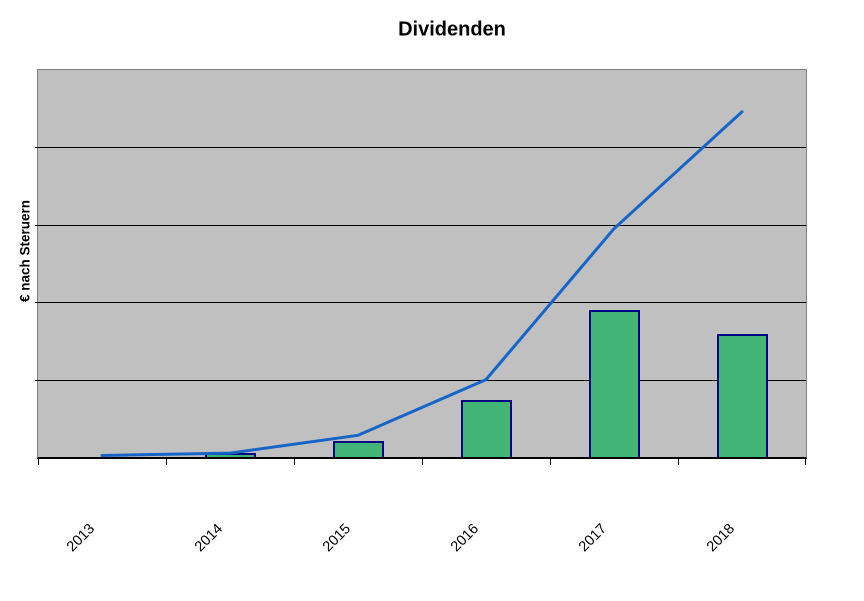 This screenshot has width=864, height=601. I want to click on bar-2017, so click(614, 383).